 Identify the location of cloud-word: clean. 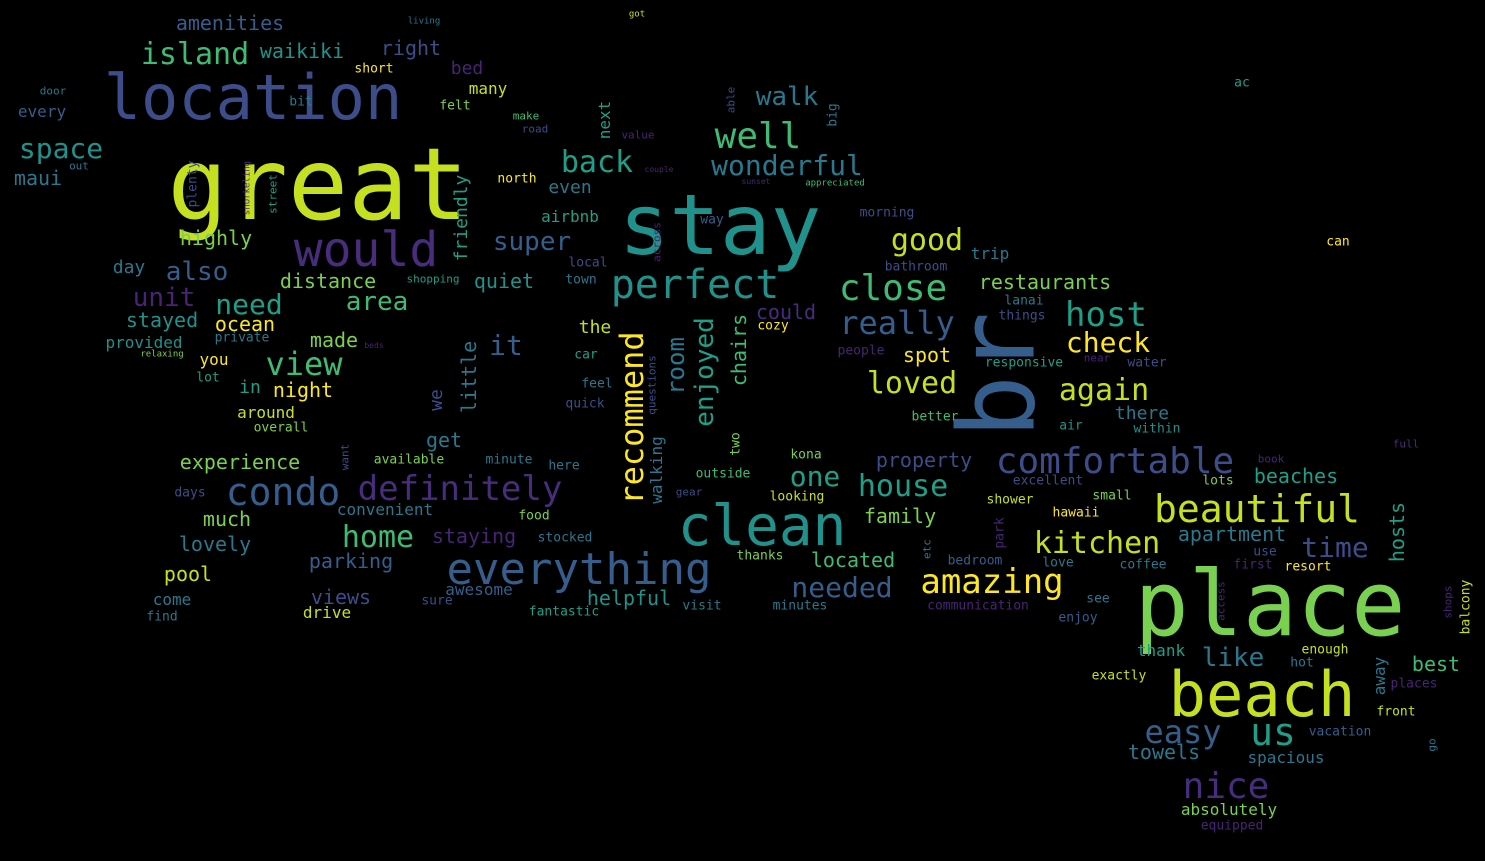
(762, 526).